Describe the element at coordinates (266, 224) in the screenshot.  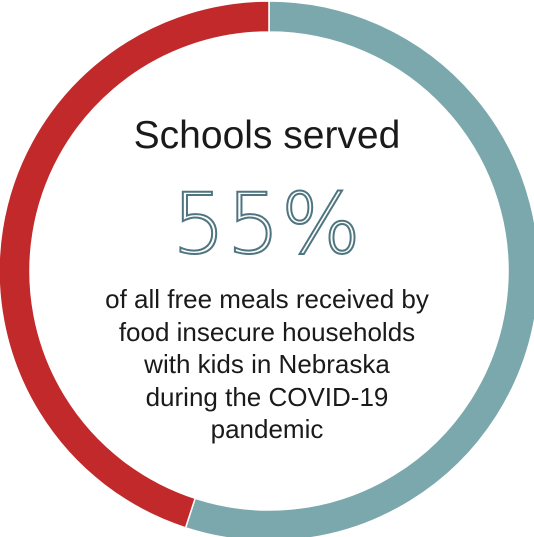
I see `percent-value: 55%` at that location.